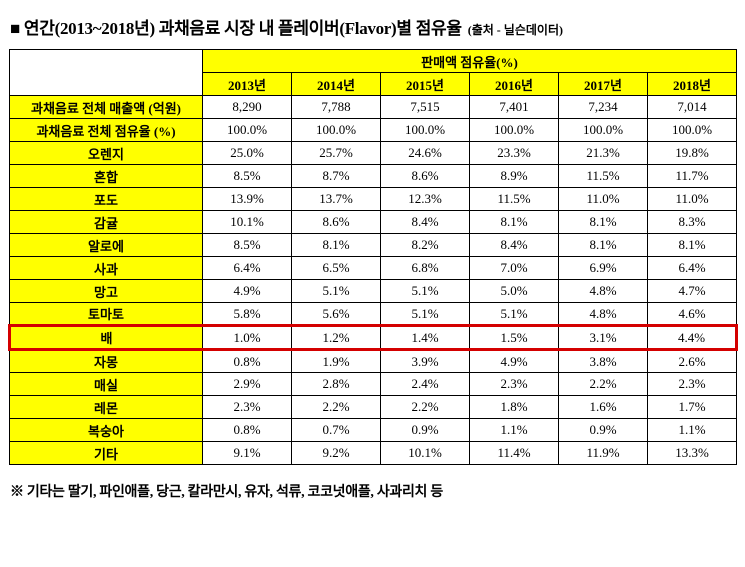  I want to click on table-row: 망고 4.9% 5.1% 5.1% 5.0% 4.8% 4.7%, so click(373, 291).